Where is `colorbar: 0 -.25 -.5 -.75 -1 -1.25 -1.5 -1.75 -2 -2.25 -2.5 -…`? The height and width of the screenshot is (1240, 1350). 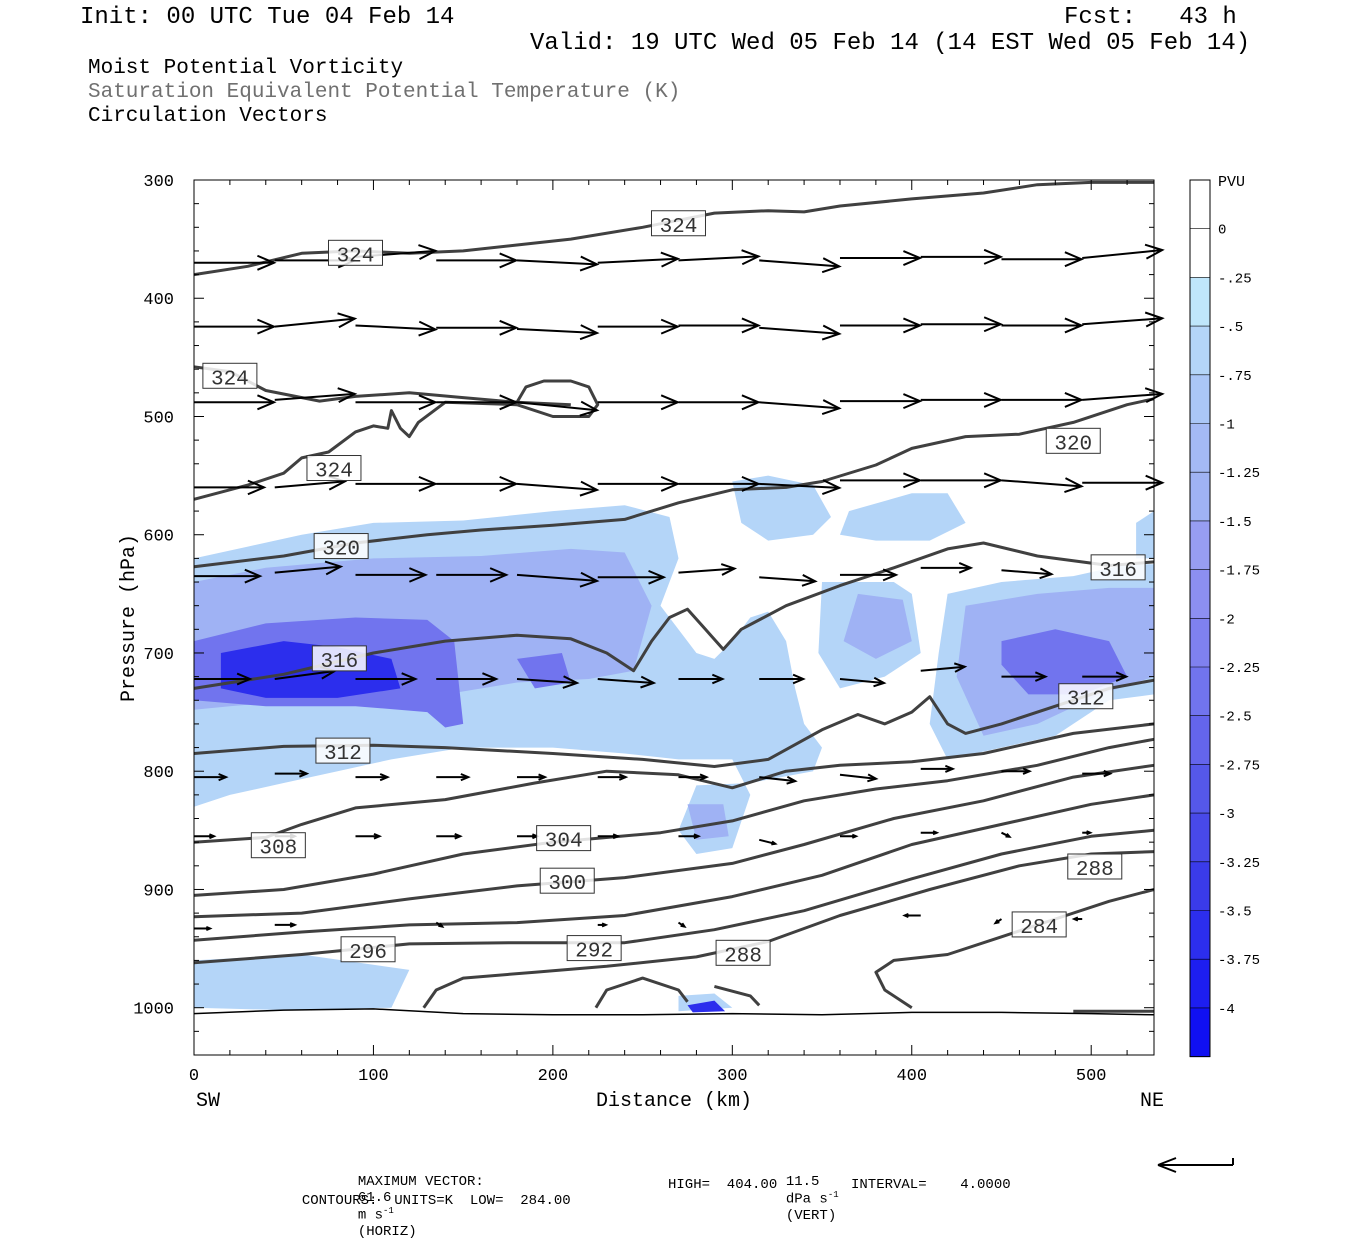 colorbar: 0 -.25 -.5 -.75 -1 -1.25 -1.5 -1.75 -2 -2.25 -2.5 -… is located at coordinates (1224, 618).